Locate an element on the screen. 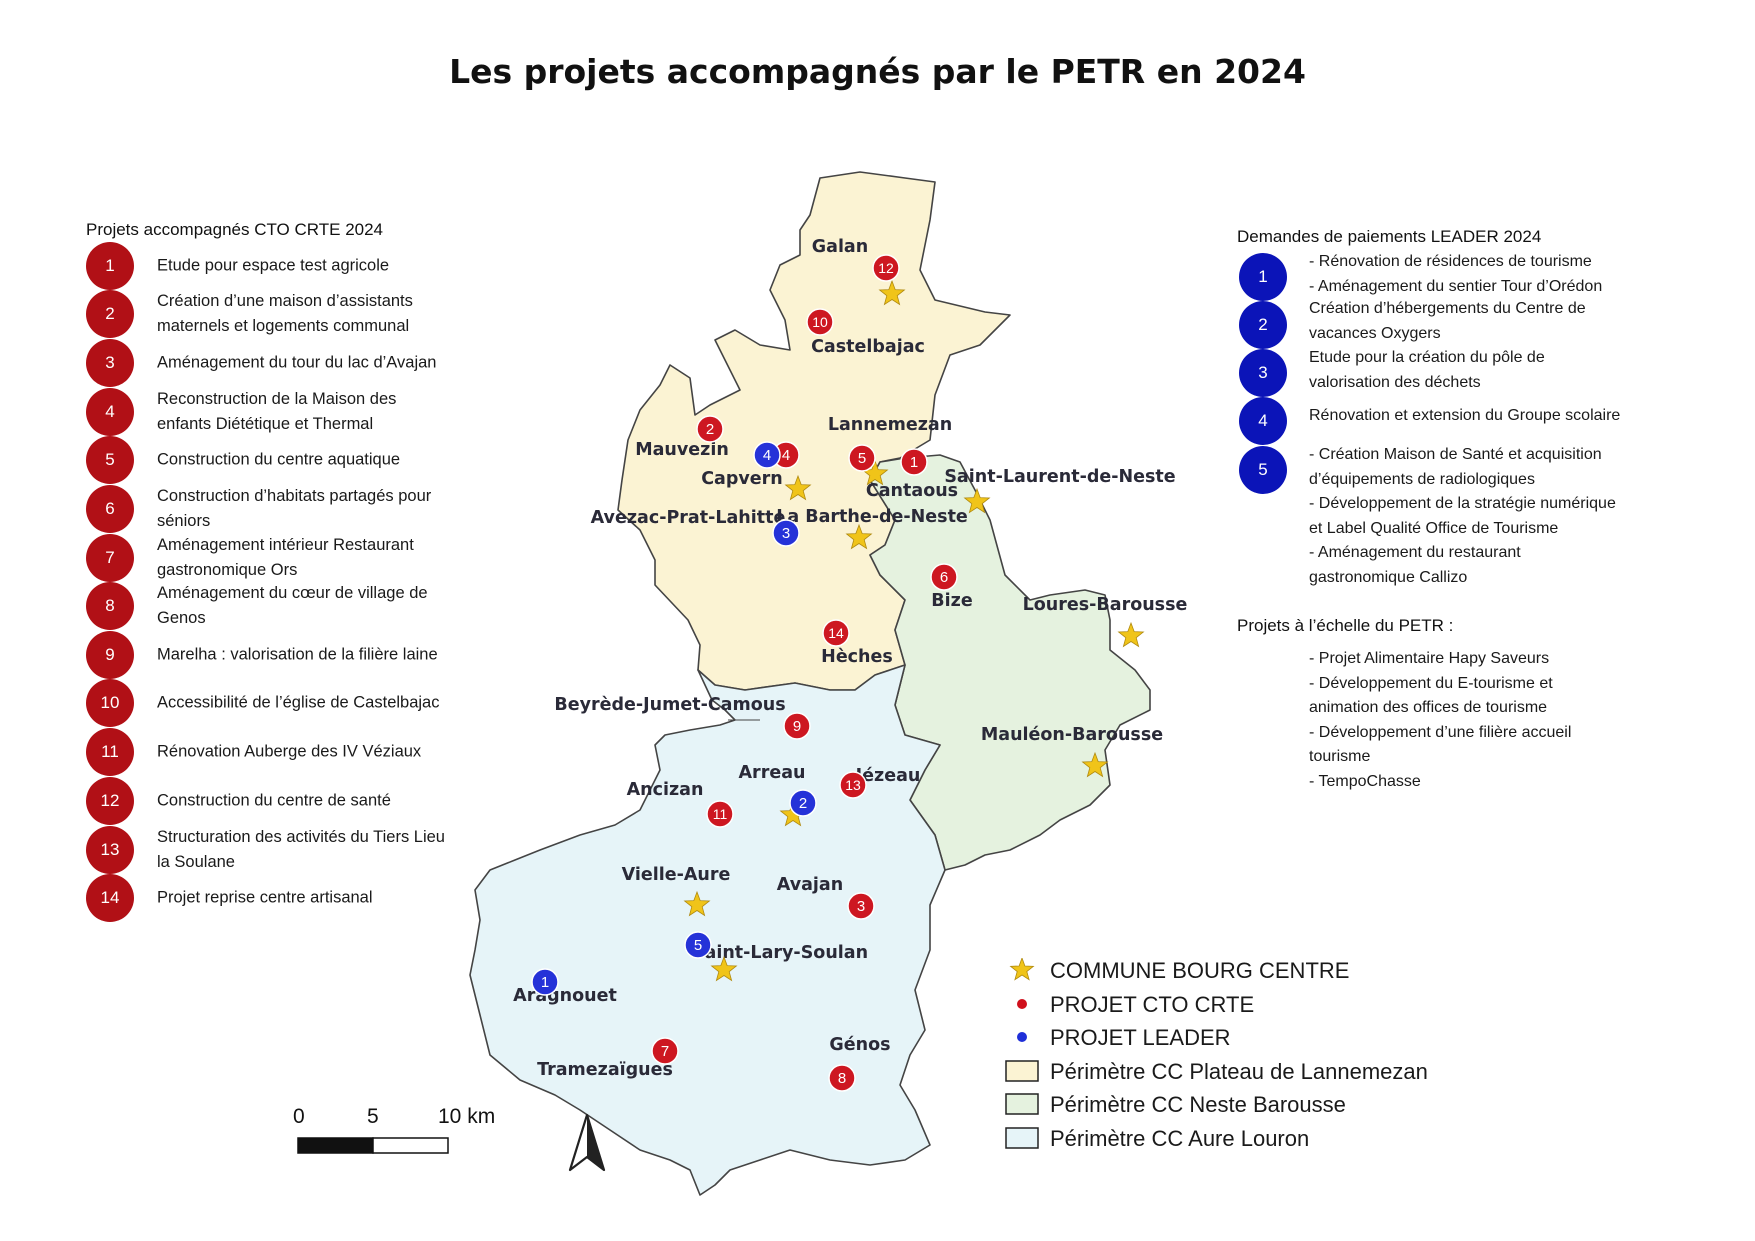 Image resolution: width=1755 pixels, height=1241 pixels. leader-badge: 4 is located at coordinates (1263, 421).